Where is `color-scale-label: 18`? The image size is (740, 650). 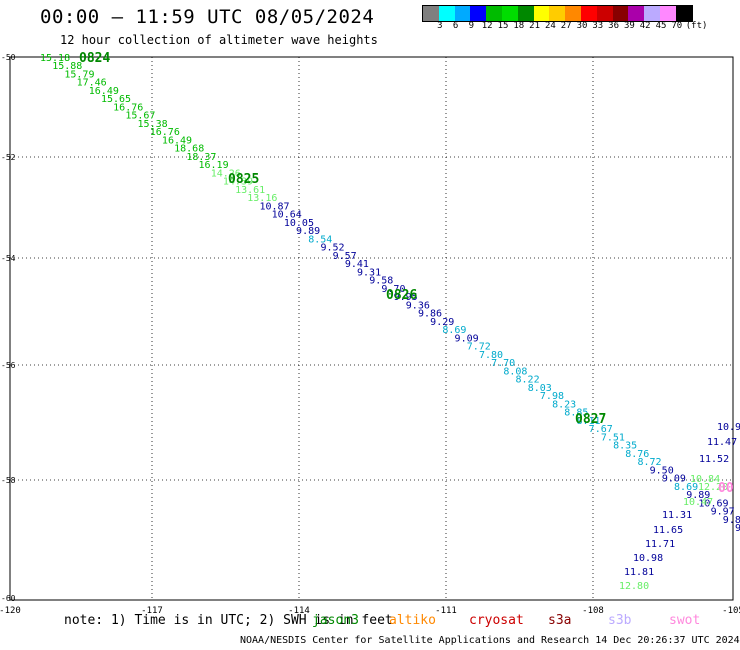 color-scale-label: 18 is located at coordinates (519, 26).